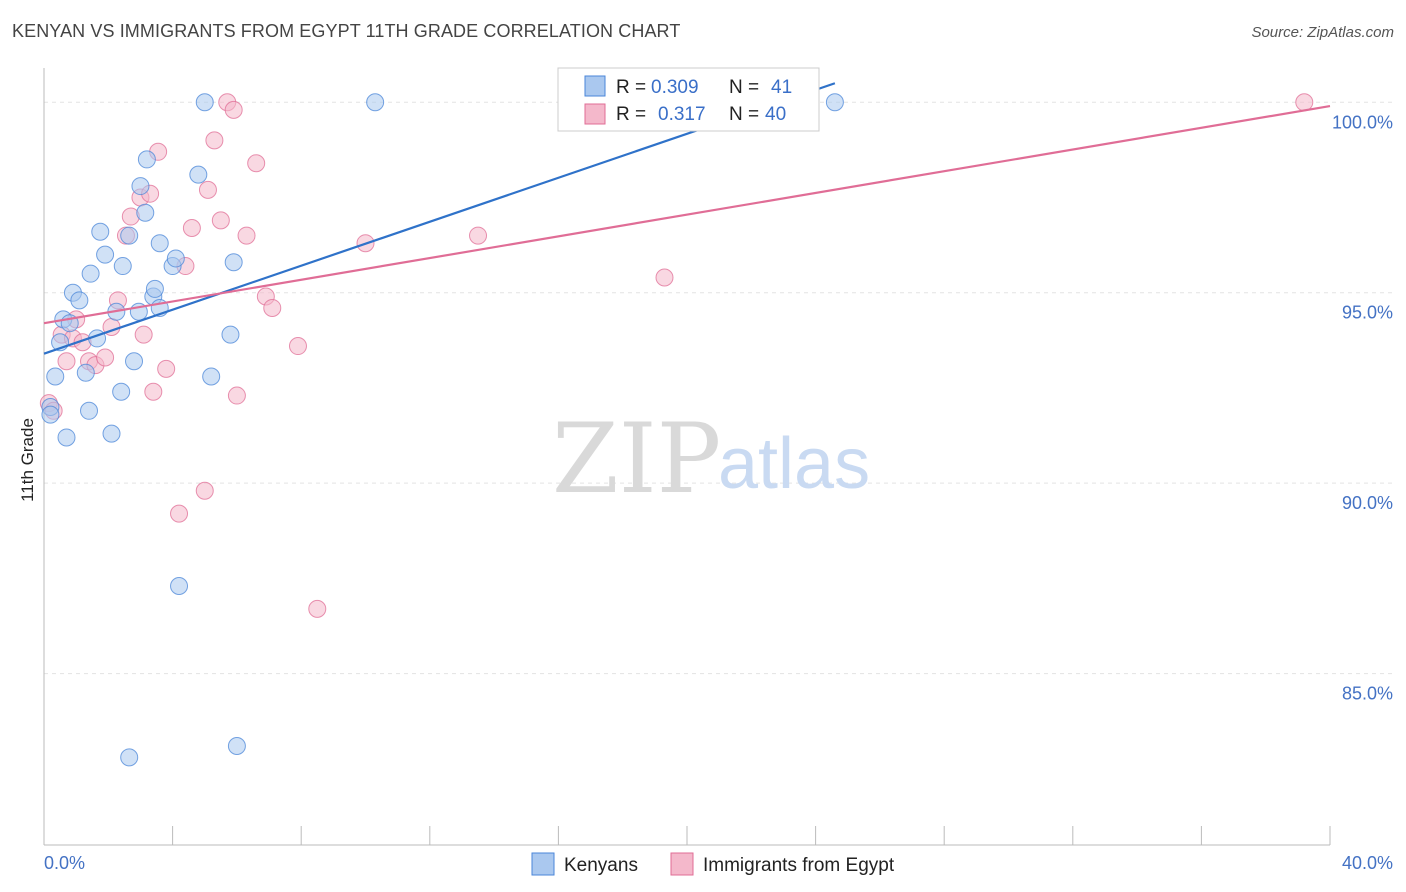 The width and height of the screenshot is (1406, 892). Describe the element at coordinates (781, 87) in the screenshot. I see `legend-n-value-kenyans: 41` at that location.